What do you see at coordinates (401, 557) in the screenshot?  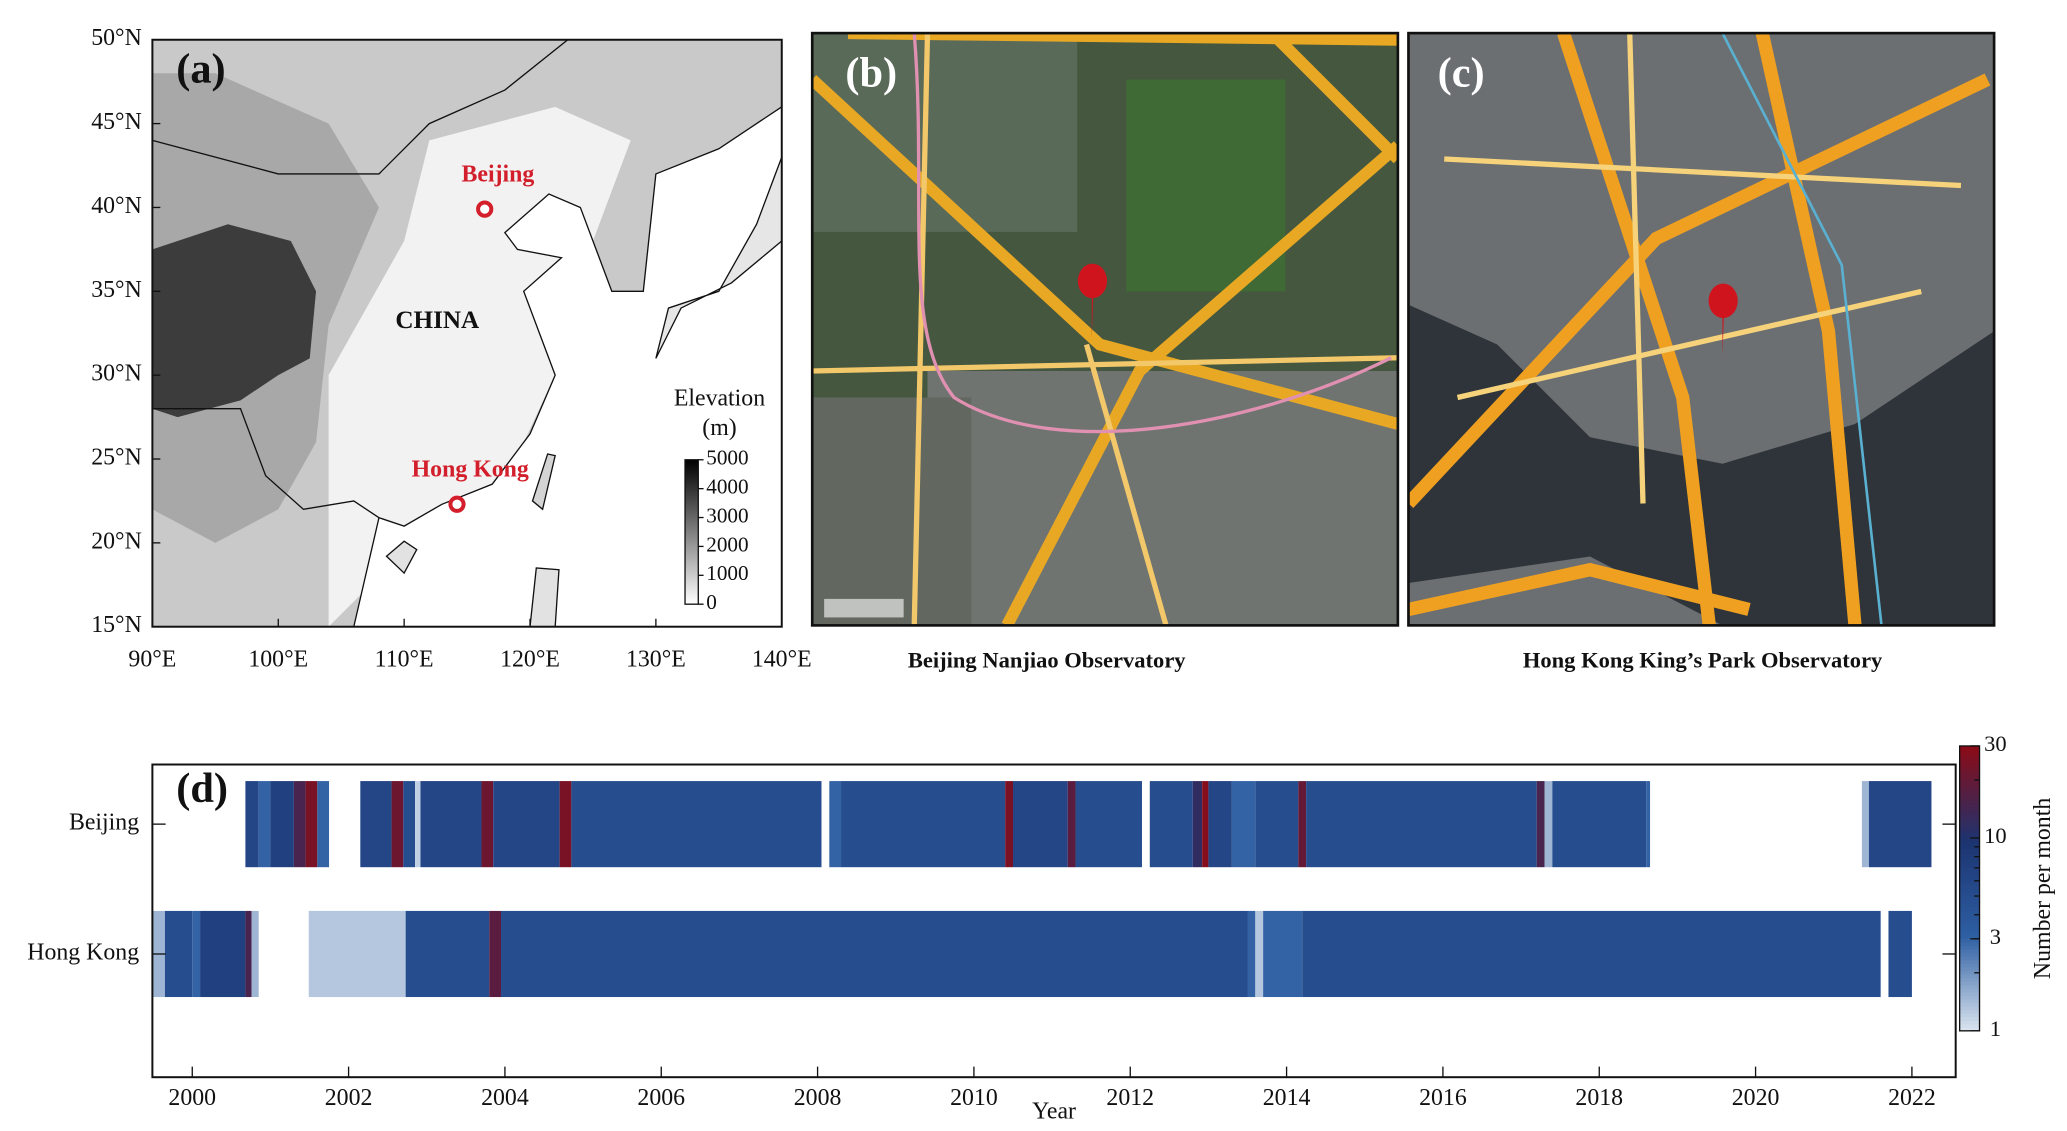 I see `hainan` at bounding box center [401, 557].